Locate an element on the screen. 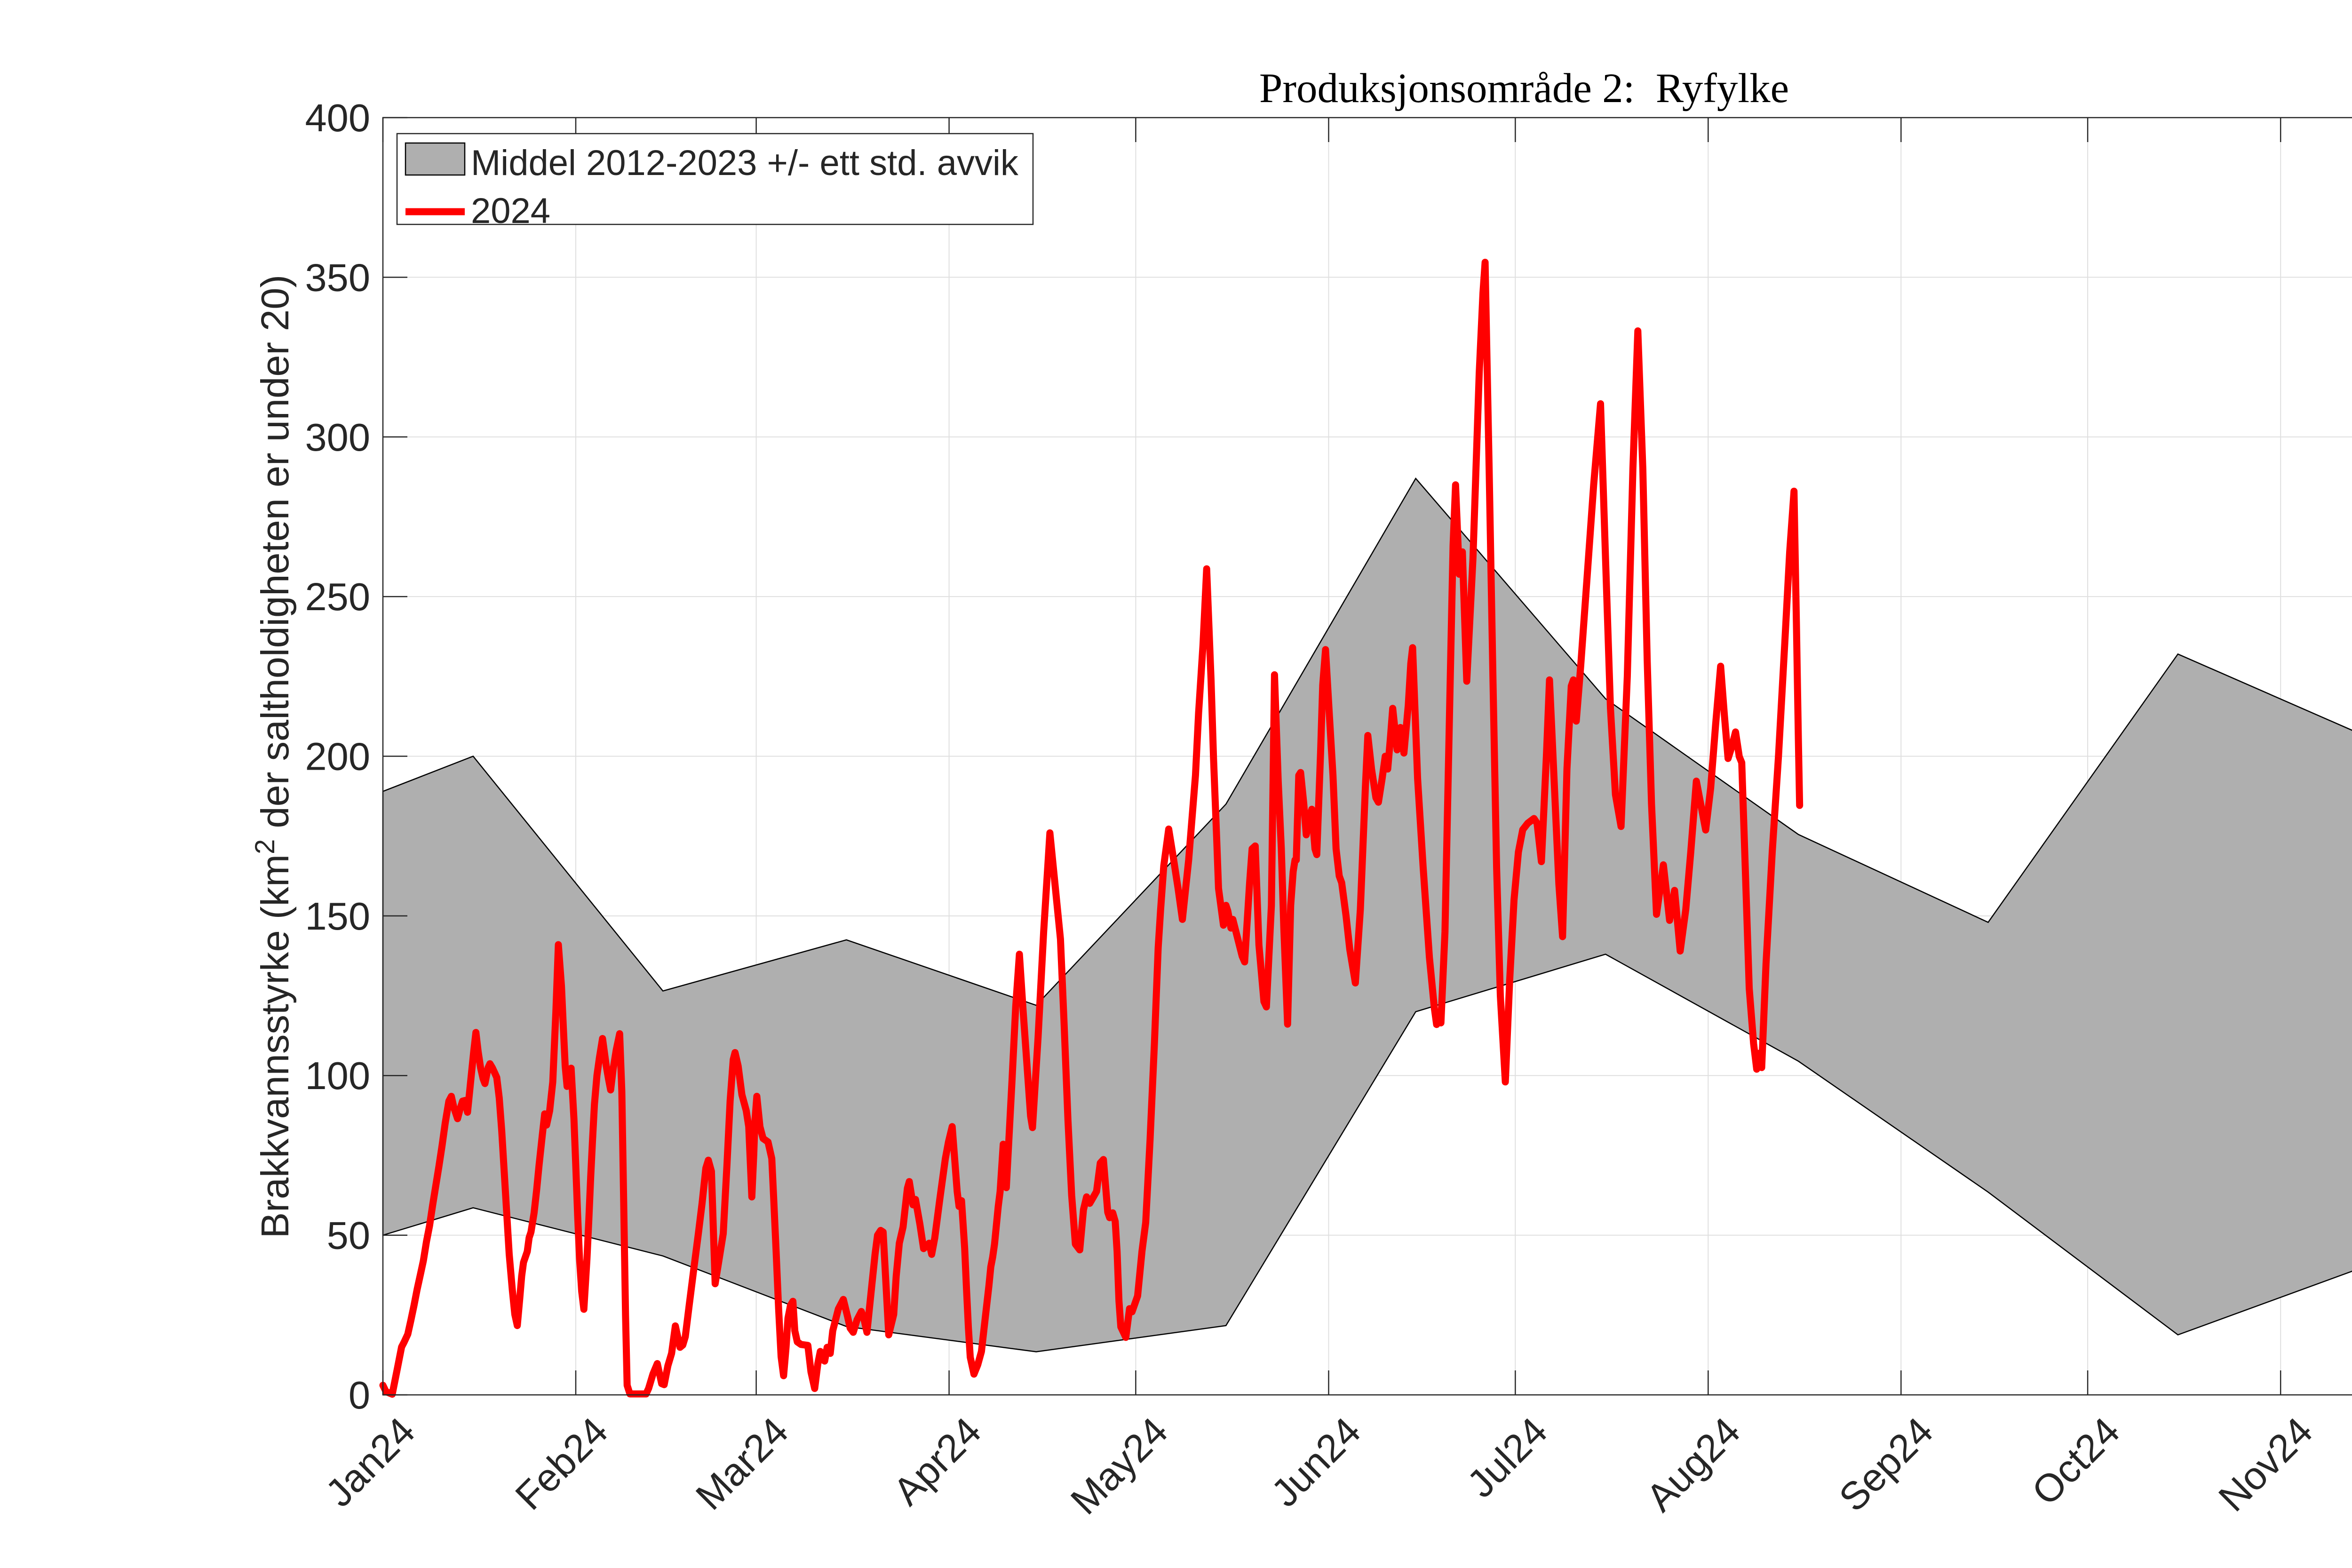  svg-text: 350 is located at coordinates (337, 277).